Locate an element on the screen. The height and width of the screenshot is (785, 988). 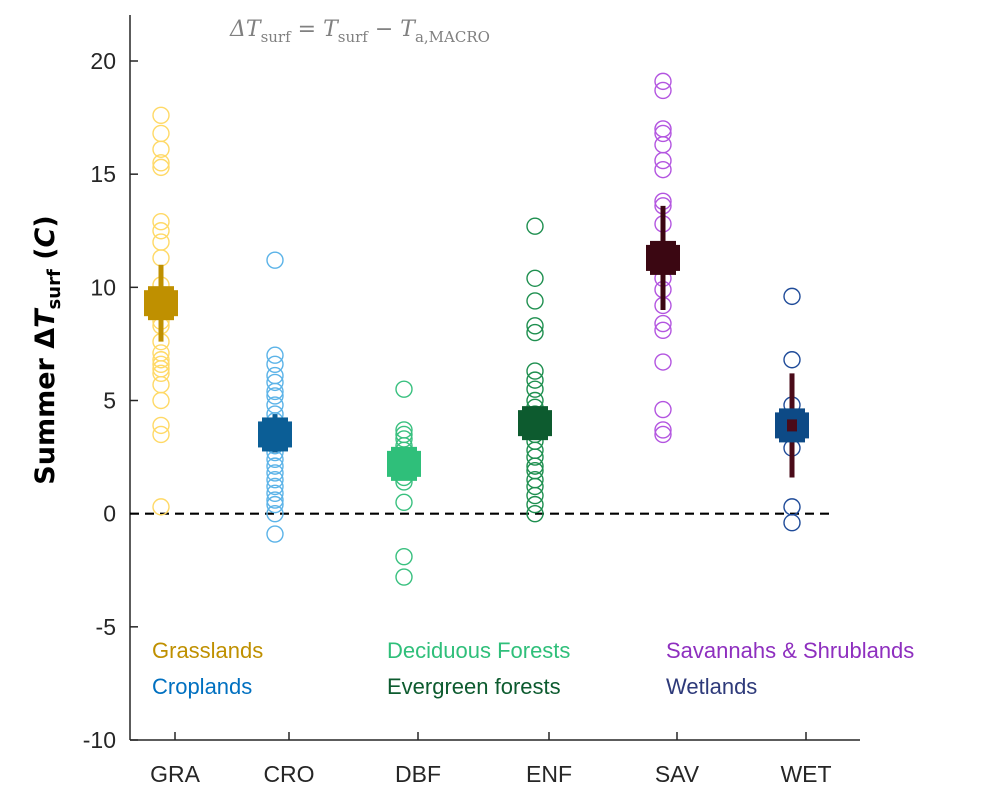
y-tick-label: 15 is located at coordinates (103, 174).